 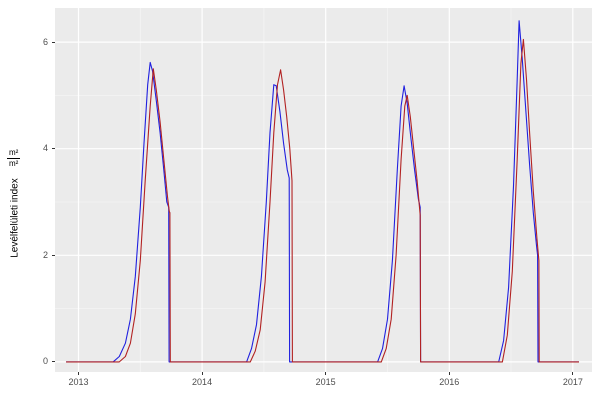 What do you see at coordinates (45, 254) in the screenshot?
I see `y-tick-label: 2` at bounding box center [45, 254].